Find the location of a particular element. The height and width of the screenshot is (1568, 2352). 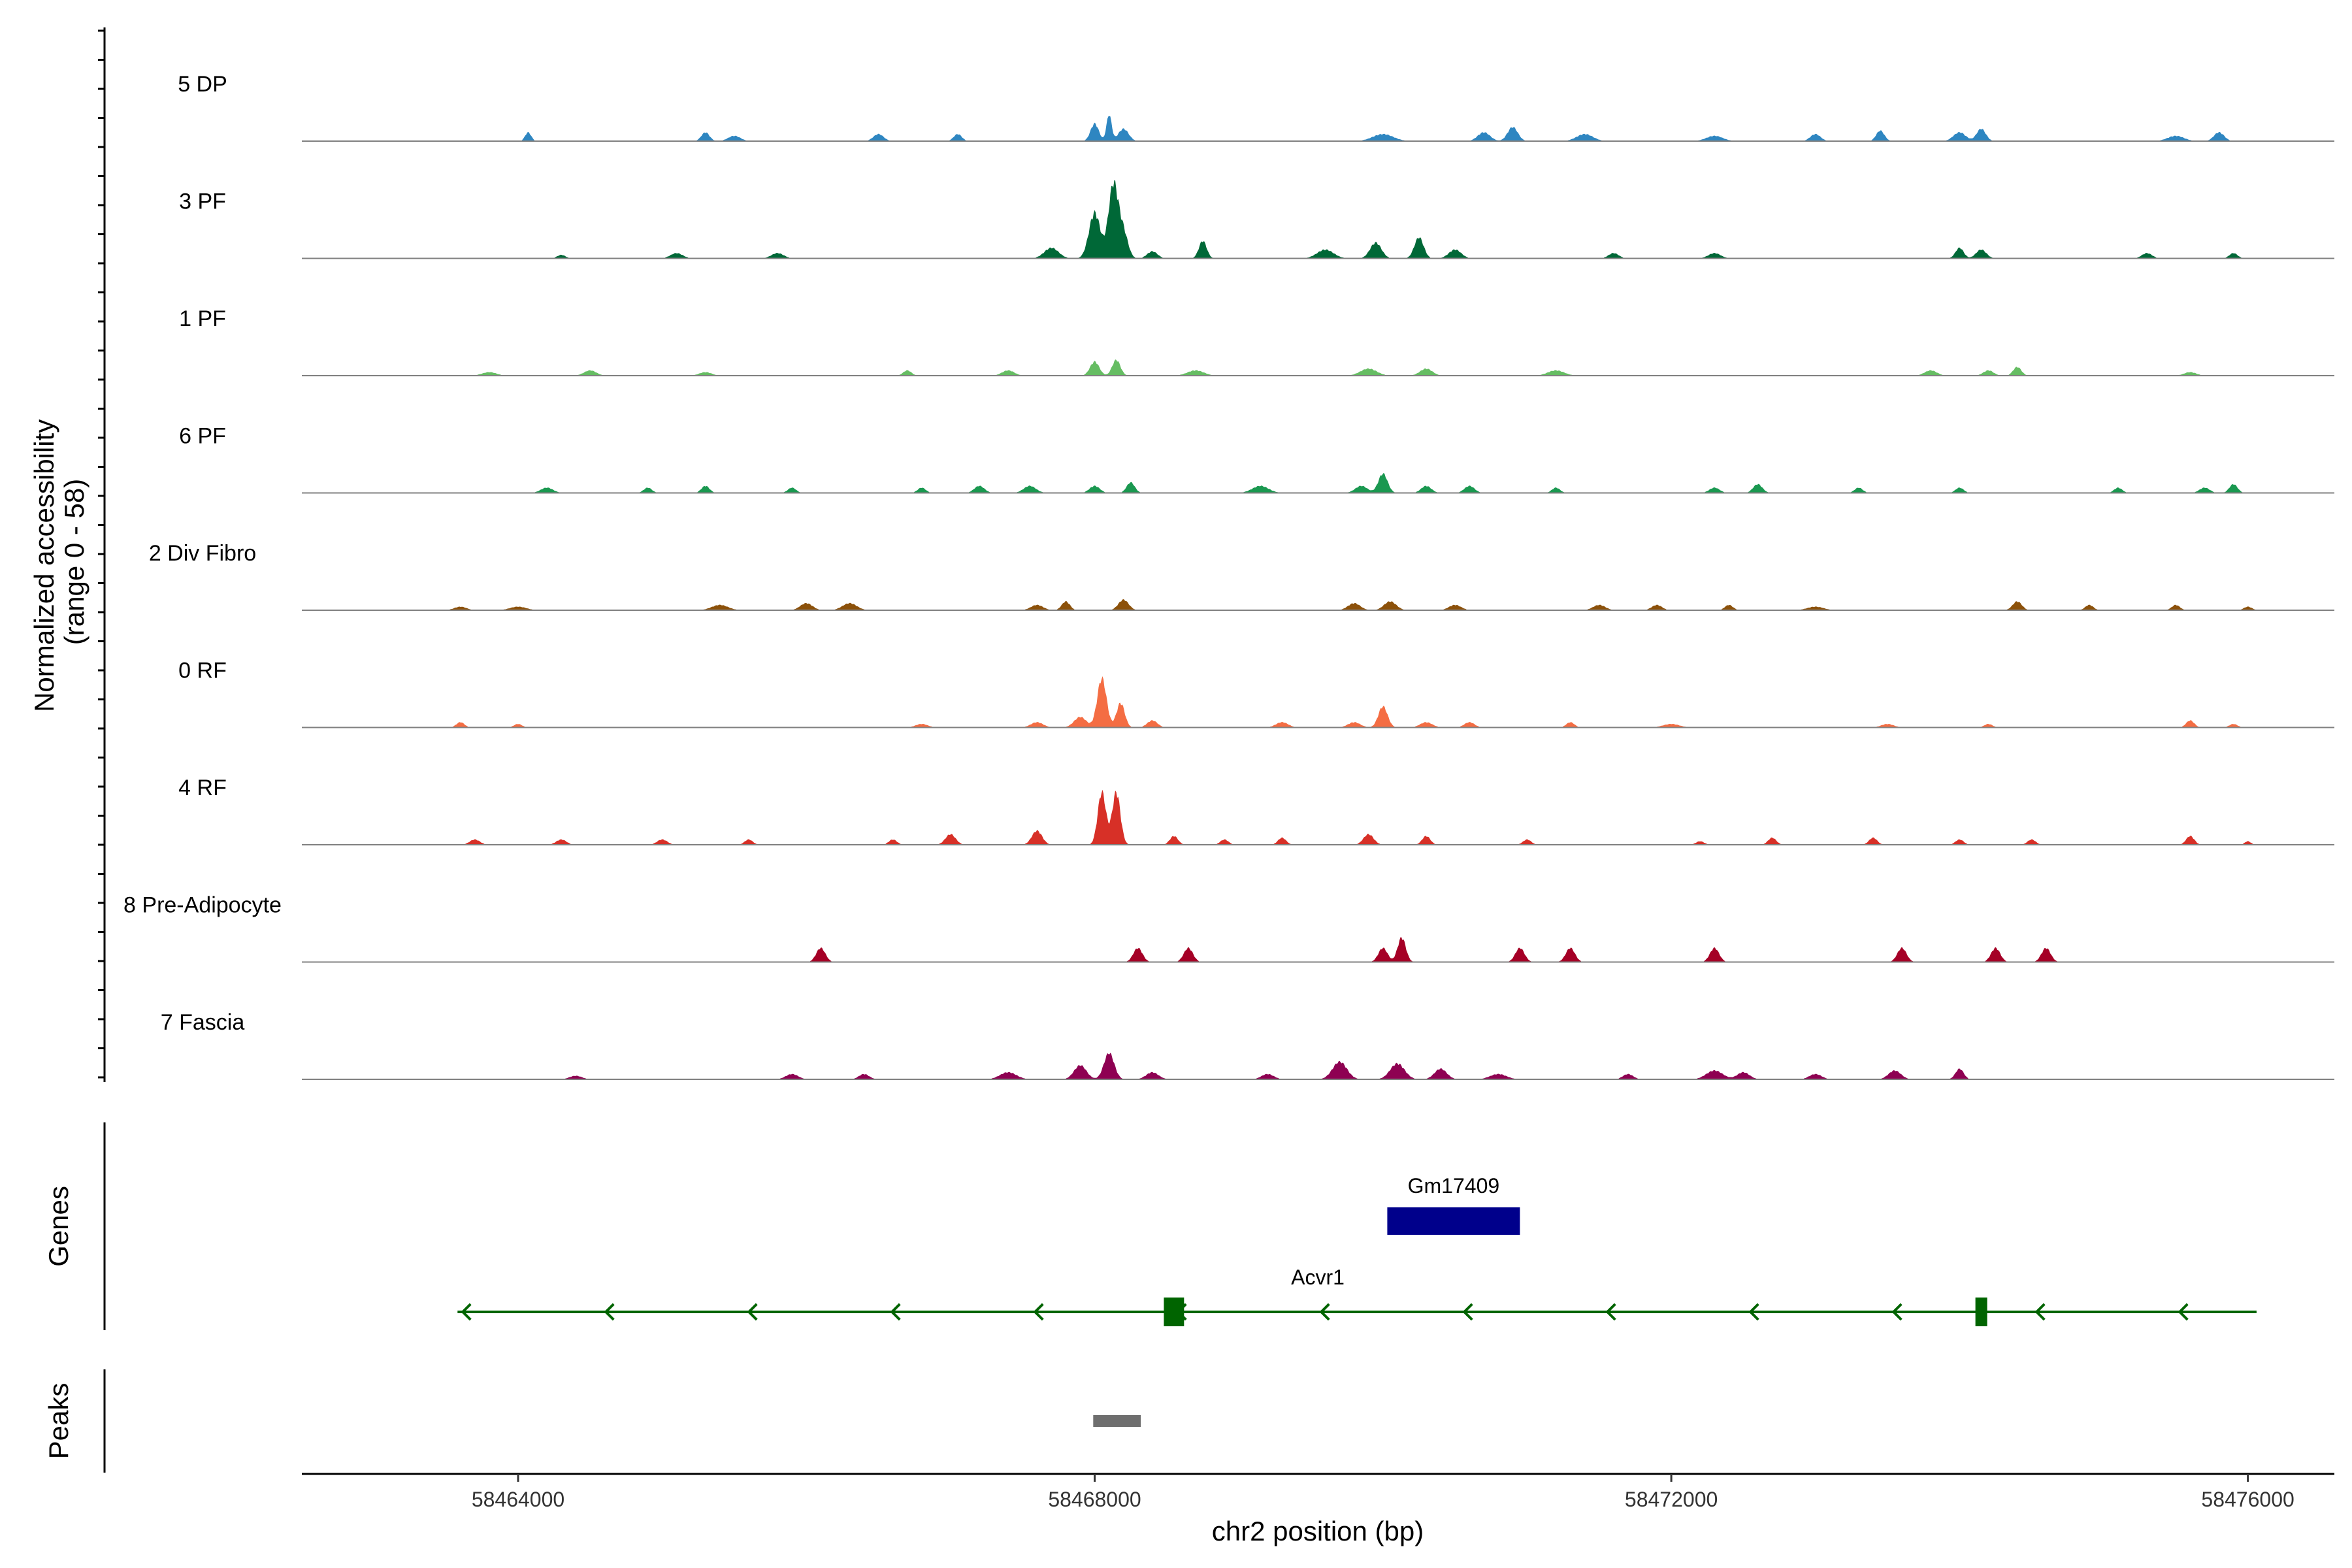

x-axis-ticks: 58464000 58468000 58472000 58476000 is located at coordinates (1383, 1492).